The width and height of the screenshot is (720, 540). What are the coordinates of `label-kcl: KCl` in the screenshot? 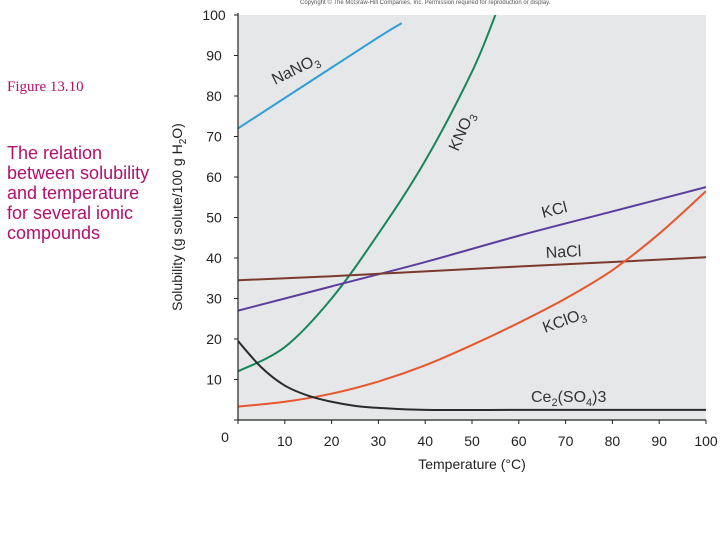 It's located at (554, 210).